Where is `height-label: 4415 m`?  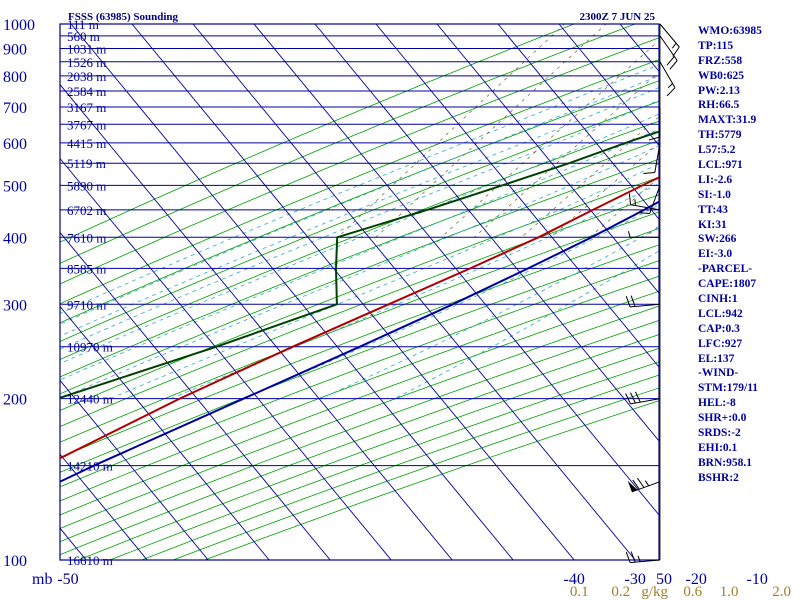 height-label: 4415 m is located at coordinates (86, 143).